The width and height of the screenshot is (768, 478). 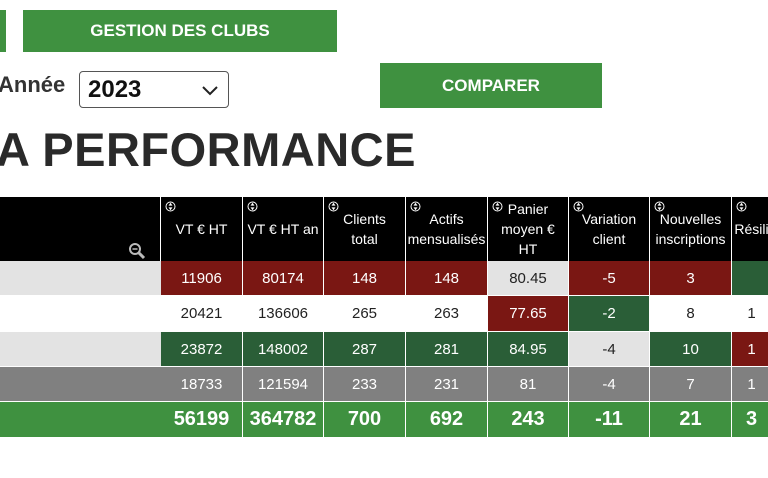 I want to click on table-cell: 7, so click(x=691, y=384).